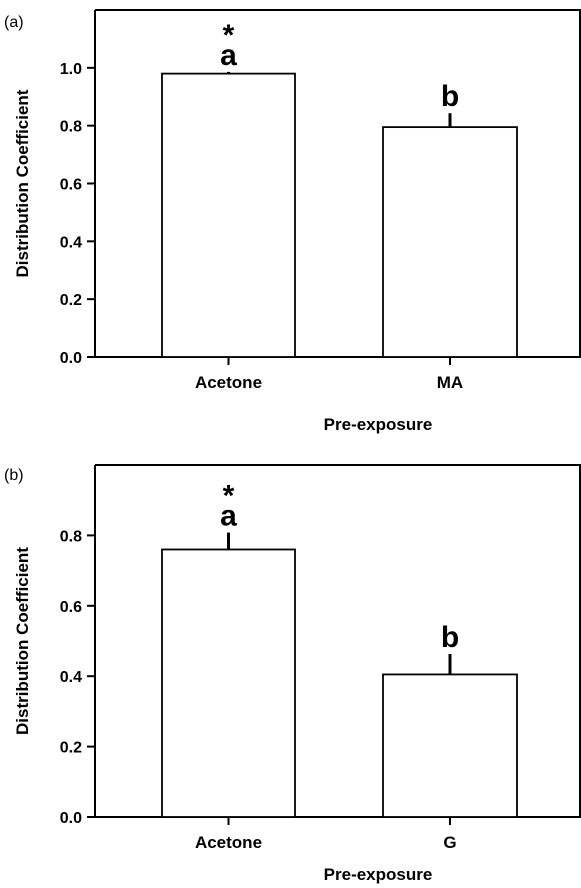 The height and width of the screenshot is (888, 581). I want to click on panel-b-y-tick-label: 0.4, so click(71, 677).